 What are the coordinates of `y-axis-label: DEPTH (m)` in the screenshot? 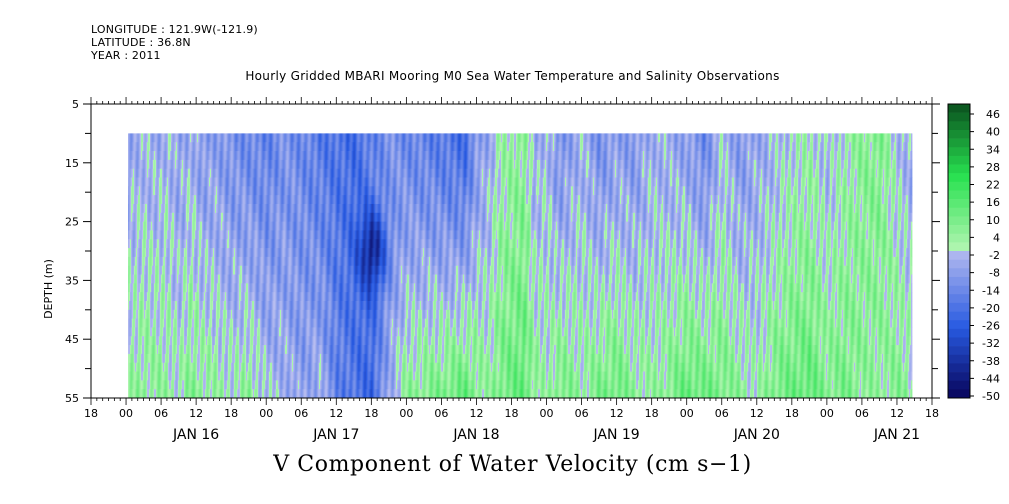 It's located at (48, 289).